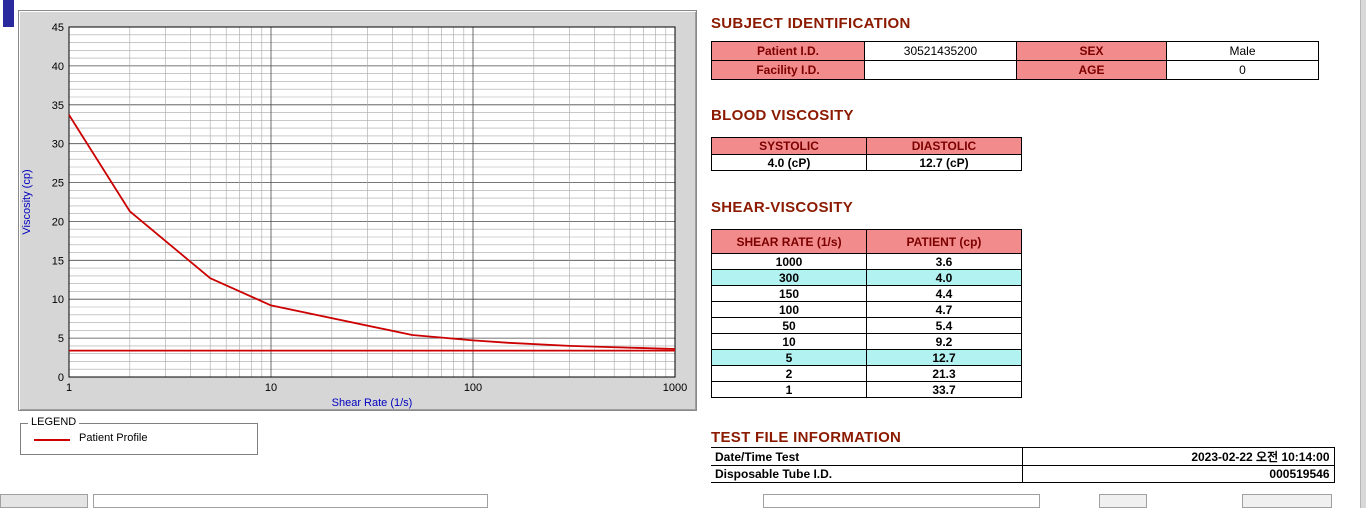 This screenshot has height=508, width=1366. What do you see at coordinates (58, 67) in the screenshot?
I see `svg-text: 40` at bounding box center [58, 67].